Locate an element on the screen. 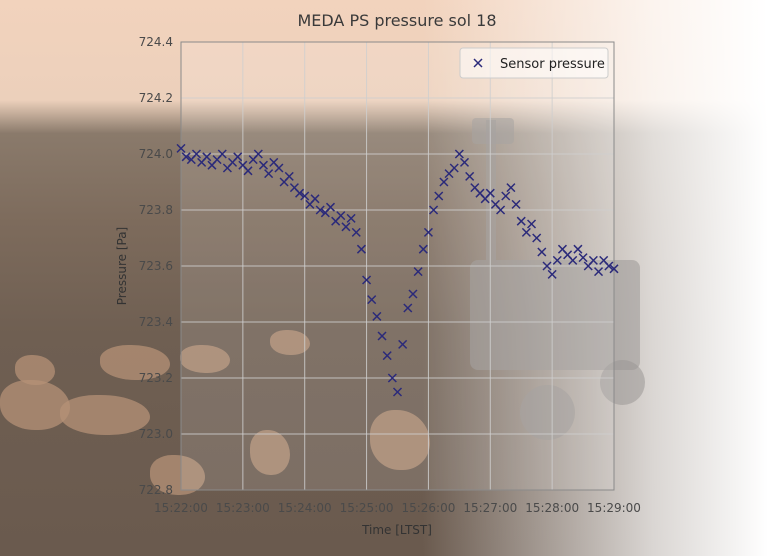  legend: Sensor pressure is located at coordinates (534, 63).